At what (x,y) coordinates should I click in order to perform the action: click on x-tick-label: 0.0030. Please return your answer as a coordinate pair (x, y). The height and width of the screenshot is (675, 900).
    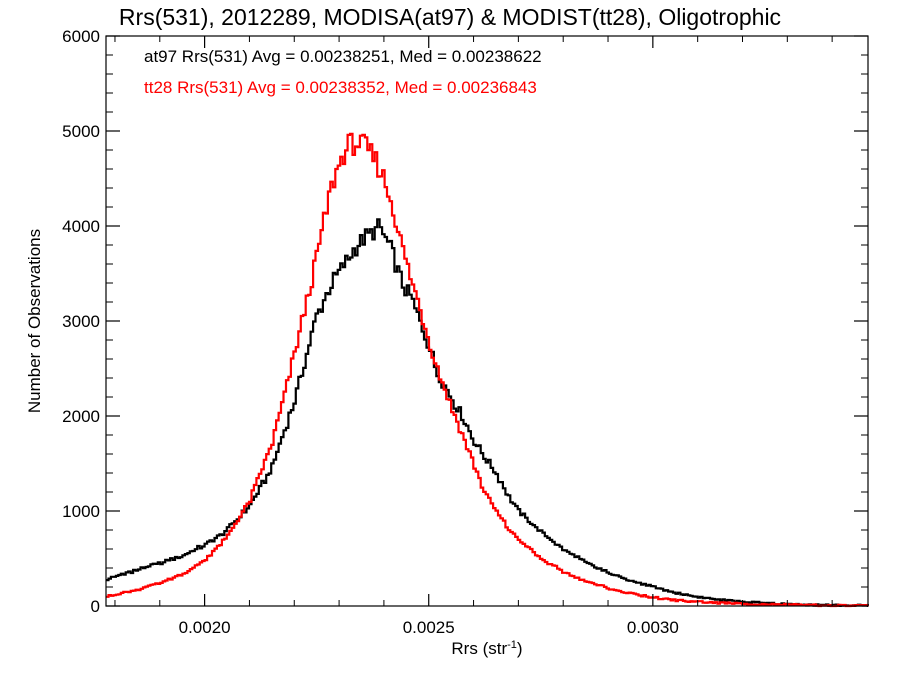
    Looking at the image, I should click on (653, 627).